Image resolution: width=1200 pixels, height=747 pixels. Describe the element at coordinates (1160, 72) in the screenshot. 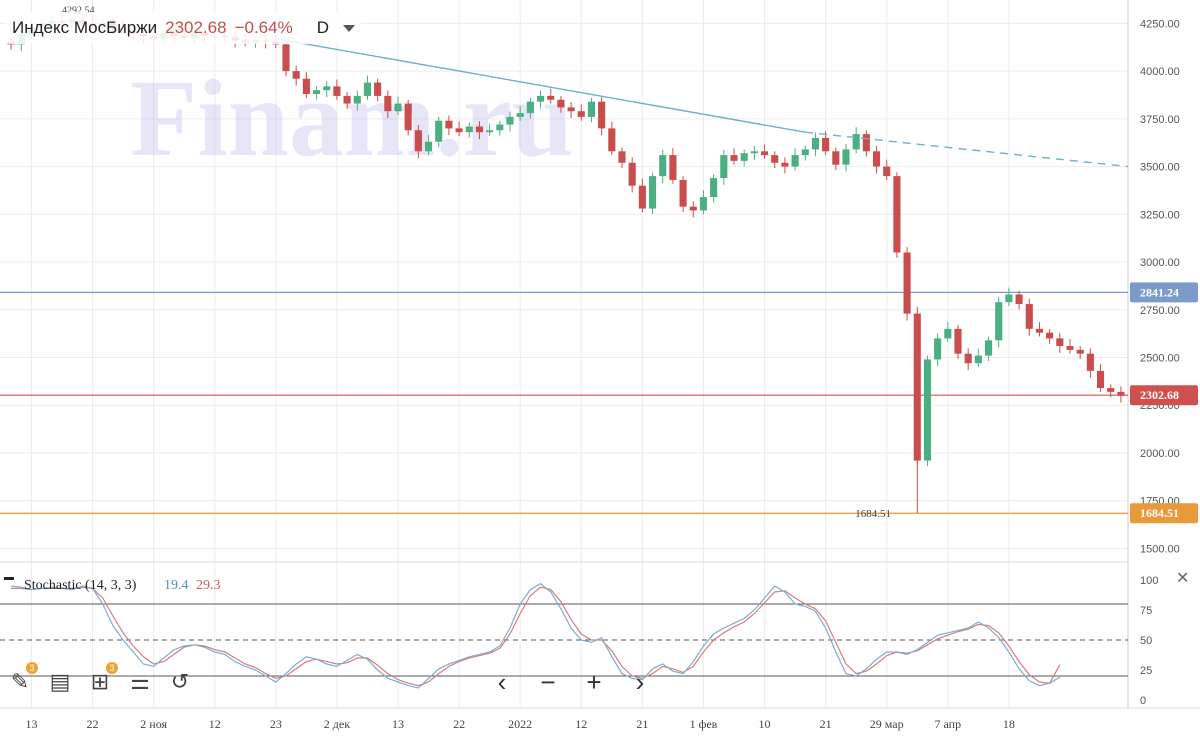

I see `y-tick-label: 4000.00` at that location.